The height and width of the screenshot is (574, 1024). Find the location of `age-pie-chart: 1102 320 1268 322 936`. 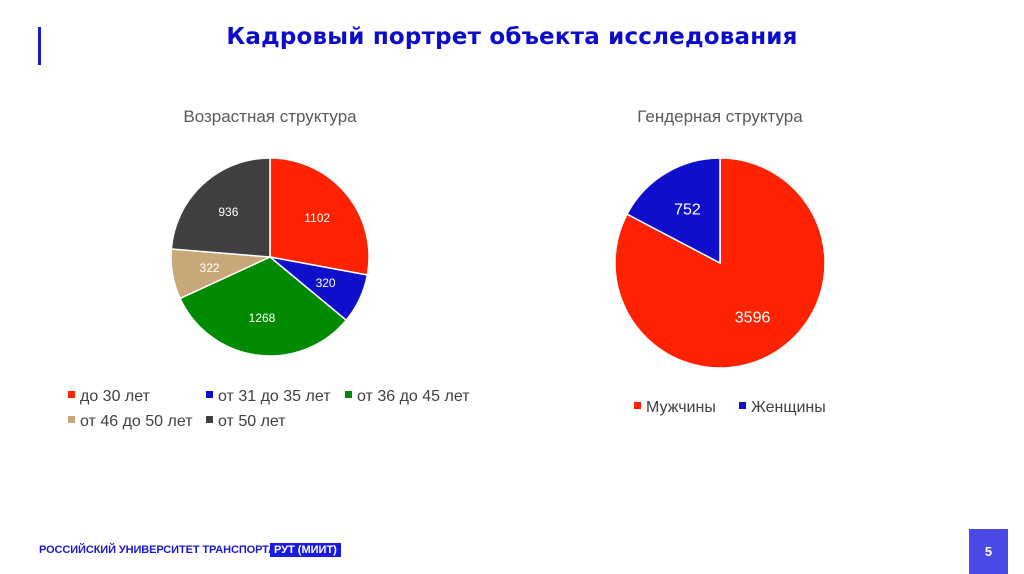

age-pie-chart: 1102 320 1268 322 936 is located at coordinates (270, 257).